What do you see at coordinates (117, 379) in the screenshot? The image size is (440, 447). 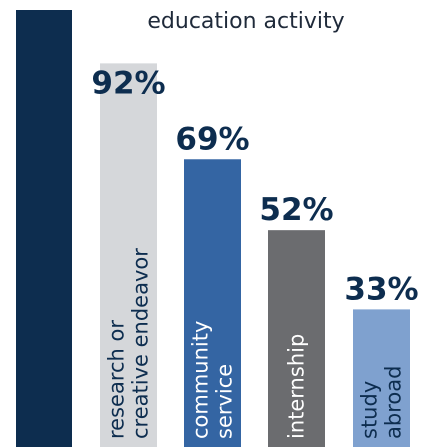 I see `category-label-0-0: research or` at bounding box center [117, 379].